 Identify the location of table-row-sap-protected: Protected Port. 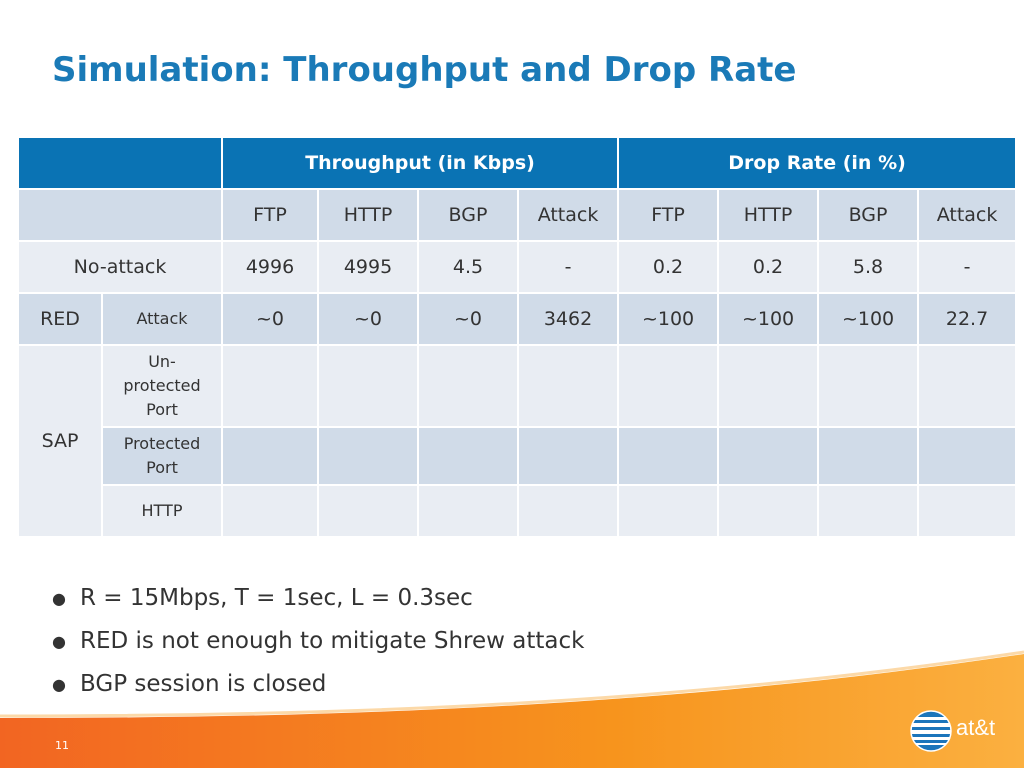
(518, 456).